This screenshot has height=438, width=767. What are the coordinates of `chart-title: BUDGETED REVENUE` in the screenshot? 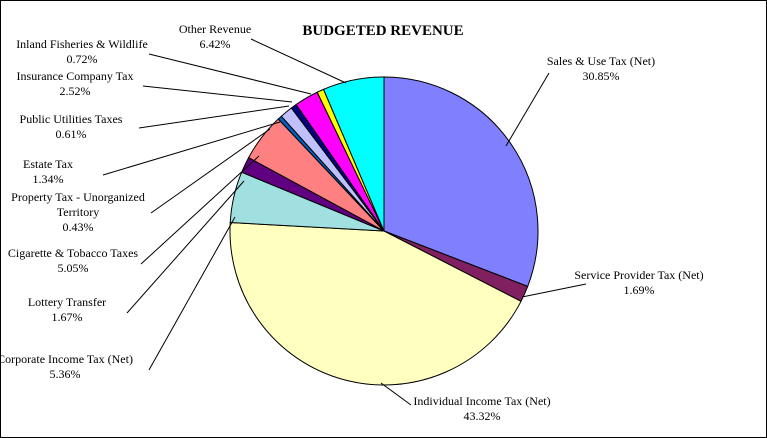 It's located at (382, 31).